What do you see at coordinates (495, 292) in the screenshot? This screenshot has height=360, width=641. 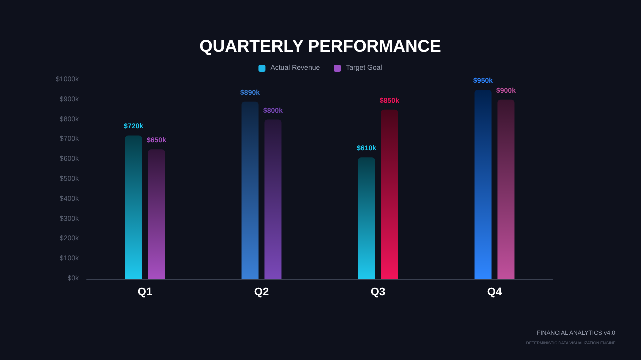 I see `x-tick-label: Q4` at bounding box center [495, 292].